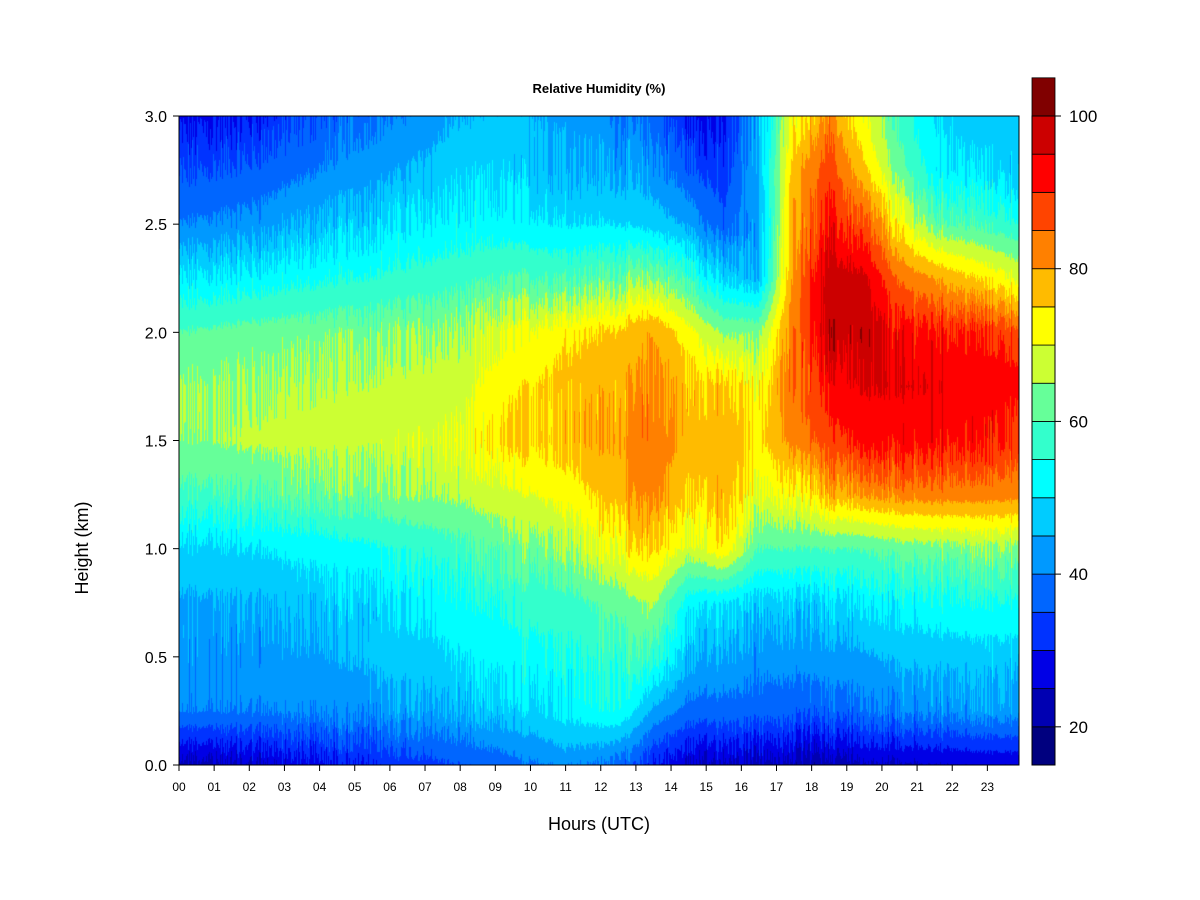 The height and width of the screenshot is (900, 1200). I want to click on y-tick-label: 2.0, so click(156, 333).